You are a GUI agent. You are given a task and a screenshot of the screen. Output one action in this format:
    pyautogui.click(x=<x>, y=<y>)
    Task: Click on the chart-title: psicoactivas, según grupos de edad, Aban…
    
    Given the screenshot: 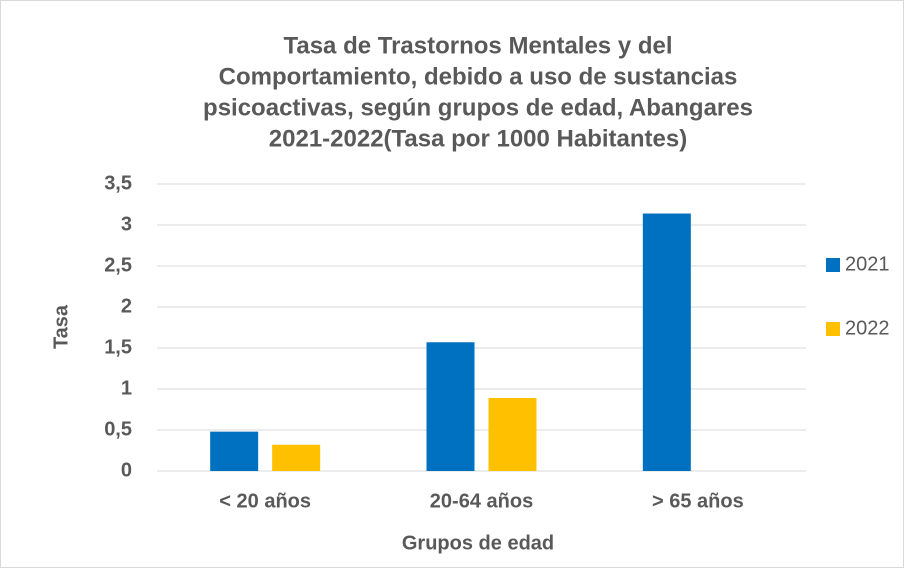 What is the action you would take?
    pyautogui.click(x=478, y=107)
    